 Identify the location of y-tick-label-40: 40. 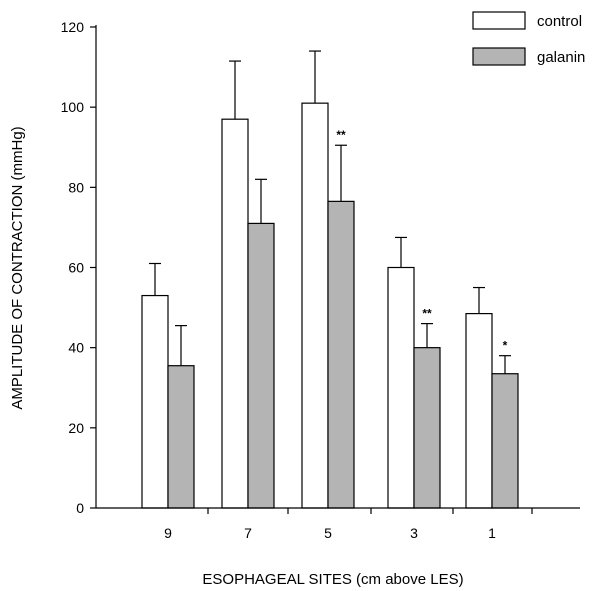
(76, 348).